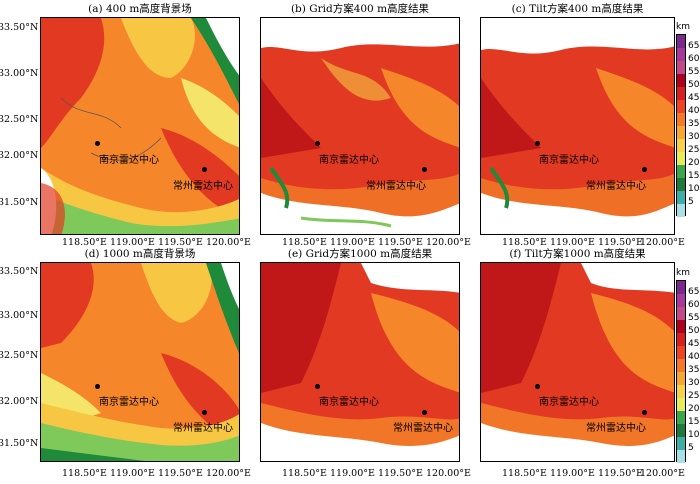 The height and width of the screenshot is (484, 700). Describe the element at coordinates (19, 315) in the screenshot. I see `y-label: 33.00°N` at that location.